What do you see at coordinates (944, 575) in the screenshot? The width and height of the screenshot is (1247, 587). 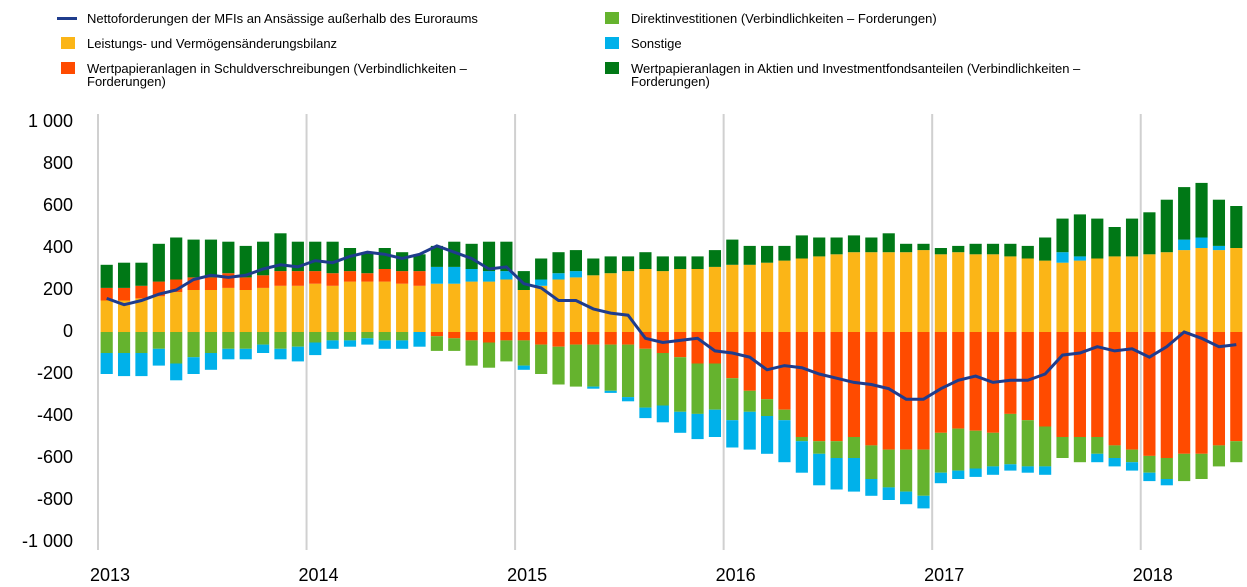 I see `x-tick-label: 2017` at bounding box center [944, 575].